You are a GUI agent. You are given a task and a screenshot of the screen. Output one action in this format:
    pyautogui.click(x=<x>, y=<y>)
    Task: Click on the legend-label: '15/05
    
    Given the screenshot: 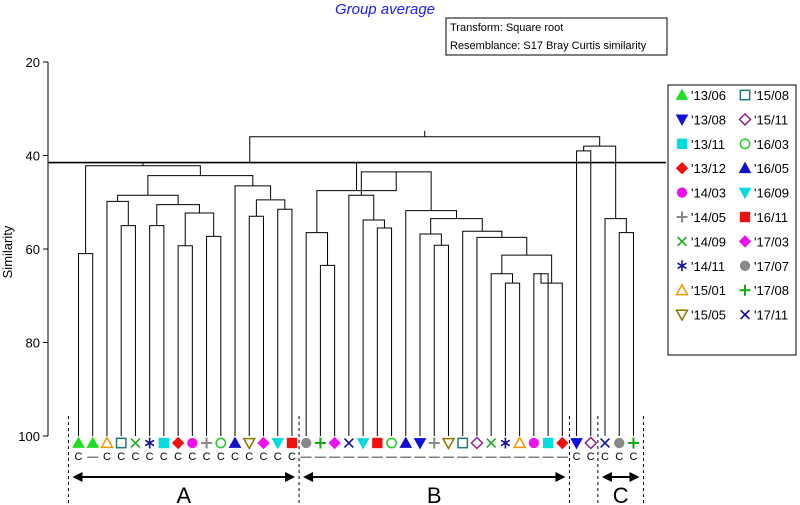 What is the action you would take?
    pyautogui.click(x=708, y=315)
    